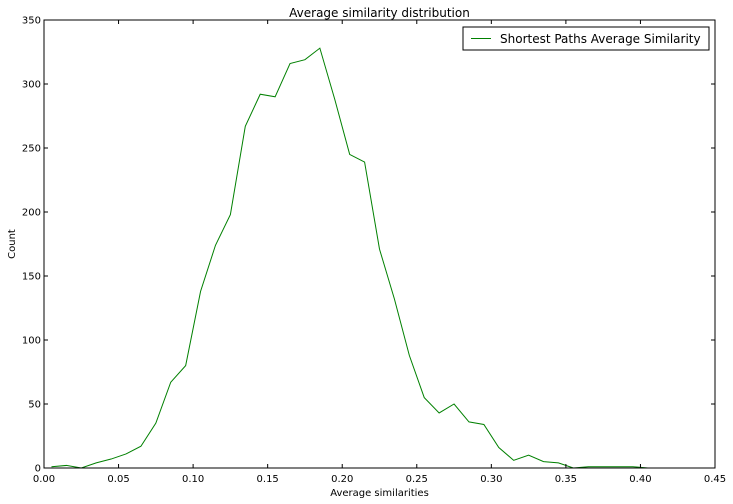 This screenshot has width=733, height=504. I want to click on x-tick-label: 0.40, so click(640, 479).